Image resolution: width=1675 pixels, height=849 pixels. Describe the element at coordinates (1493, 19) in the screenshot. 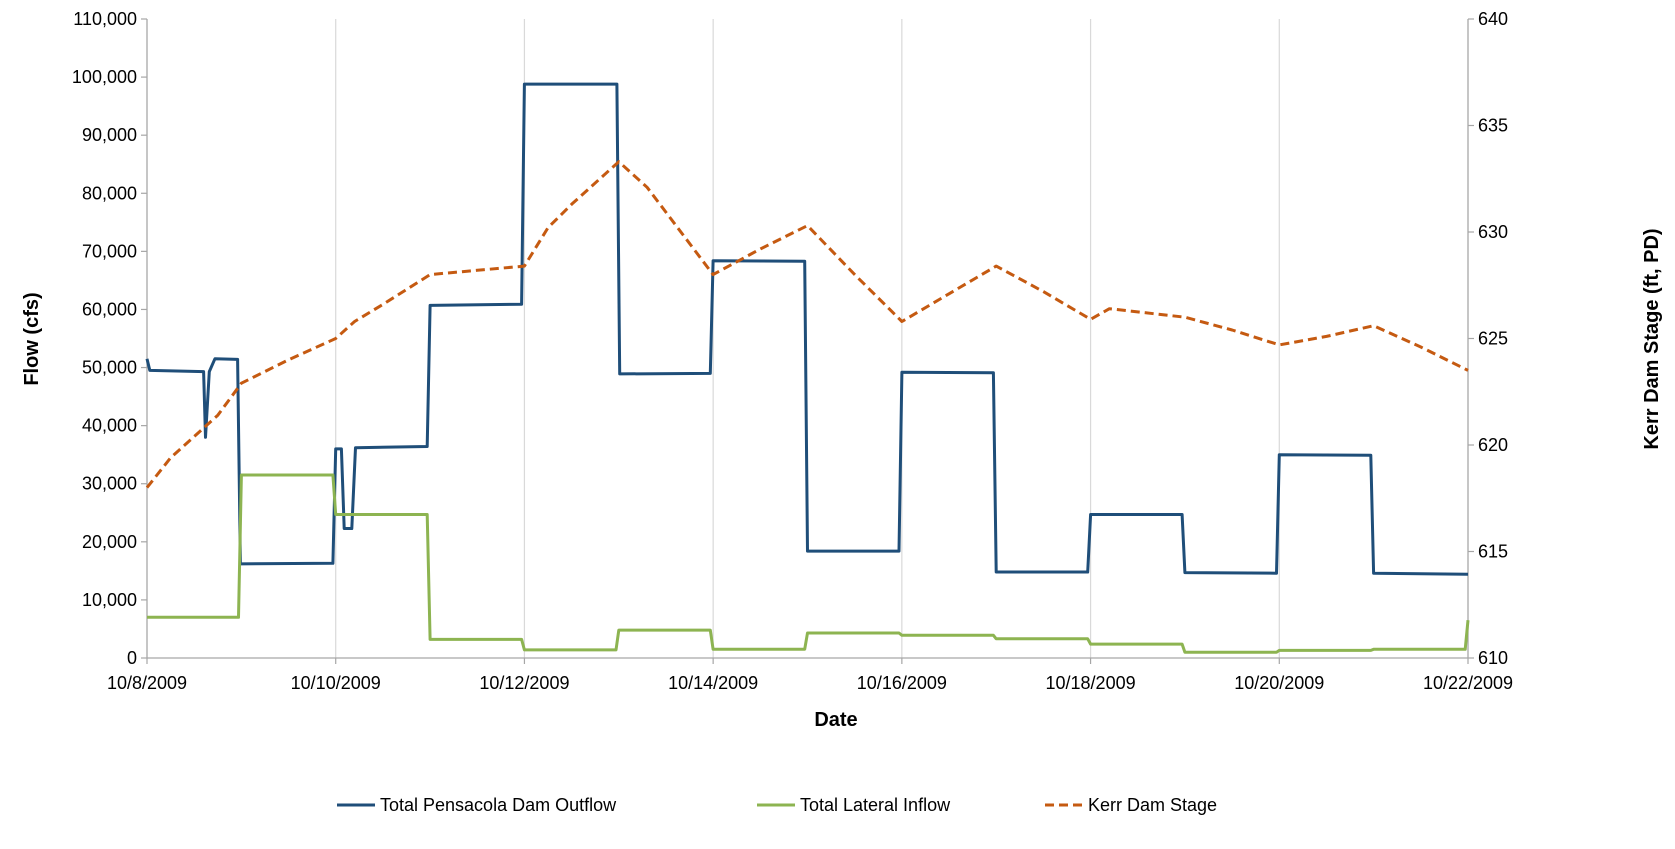

I see `right-y-tick-label: 640` at that location.